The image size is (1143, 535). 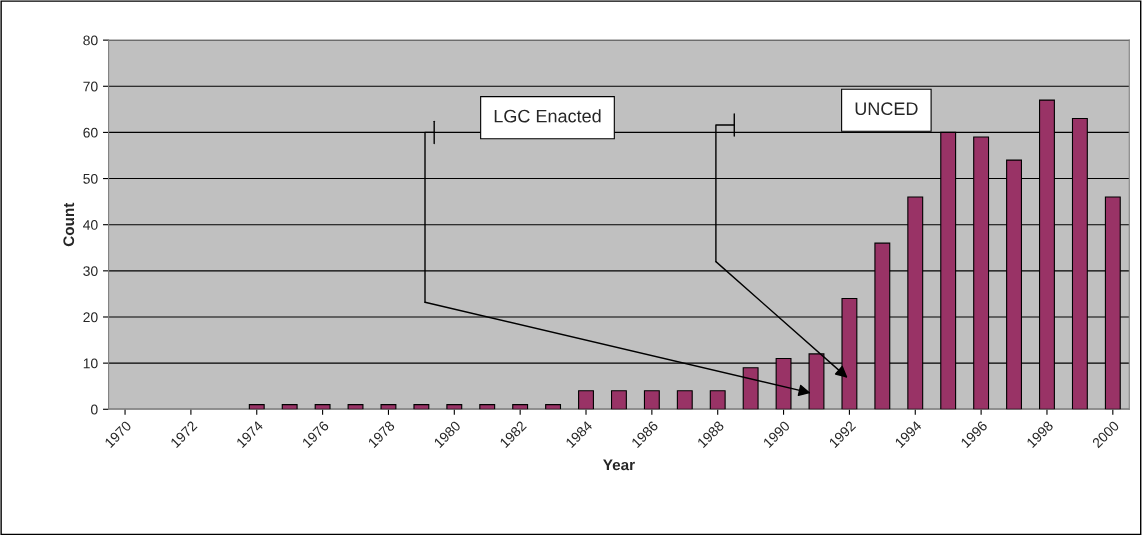 What do you see at coordinates (90, 40) in the screenshot?
I see `y-tick-label: 80` at bounding box center [90, 40].